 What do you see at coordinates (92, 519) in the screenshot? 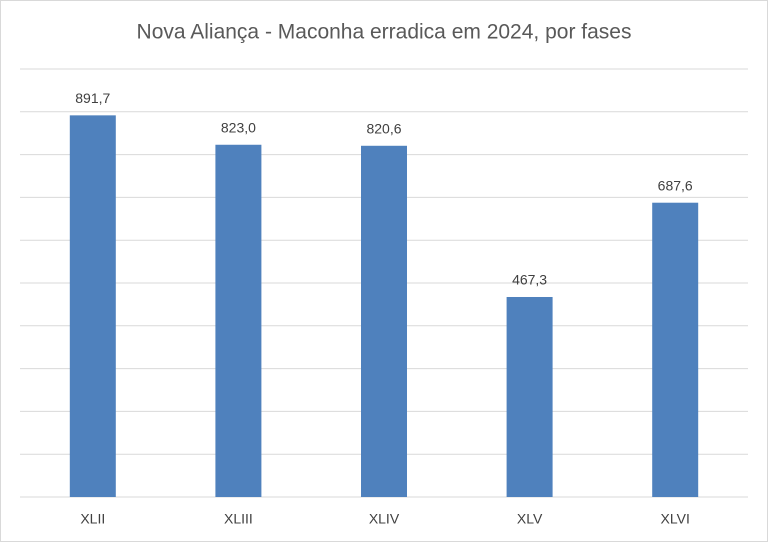
I see `x-tick-label: XLII` at bounding box center [92, 519].